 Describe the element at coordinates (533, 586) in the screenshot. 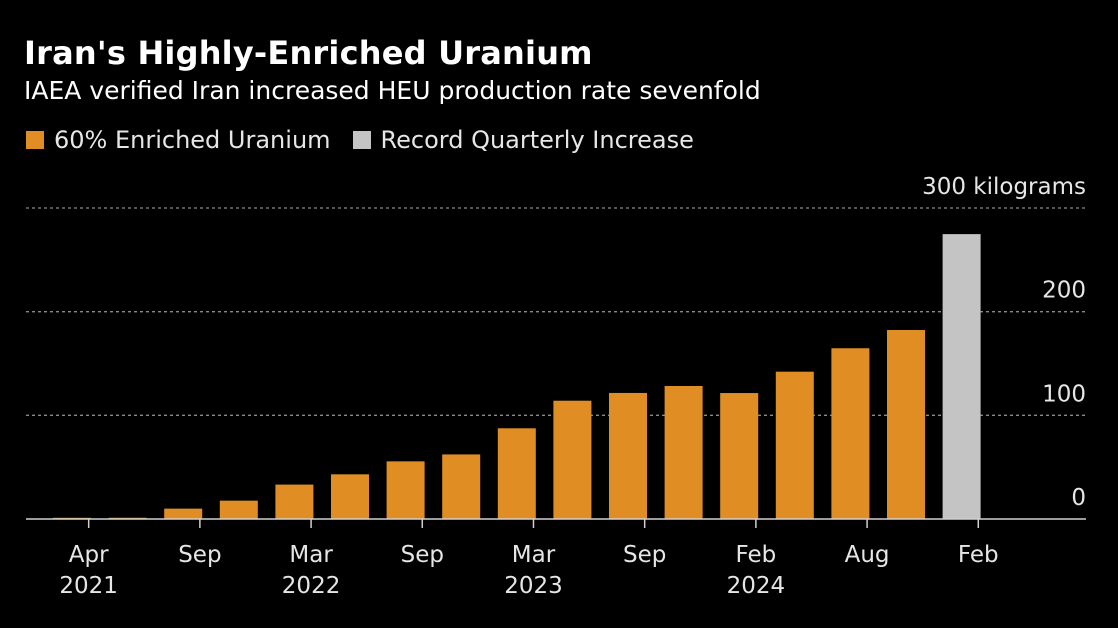

I see `x-tick-year-label: 2023` at that location.